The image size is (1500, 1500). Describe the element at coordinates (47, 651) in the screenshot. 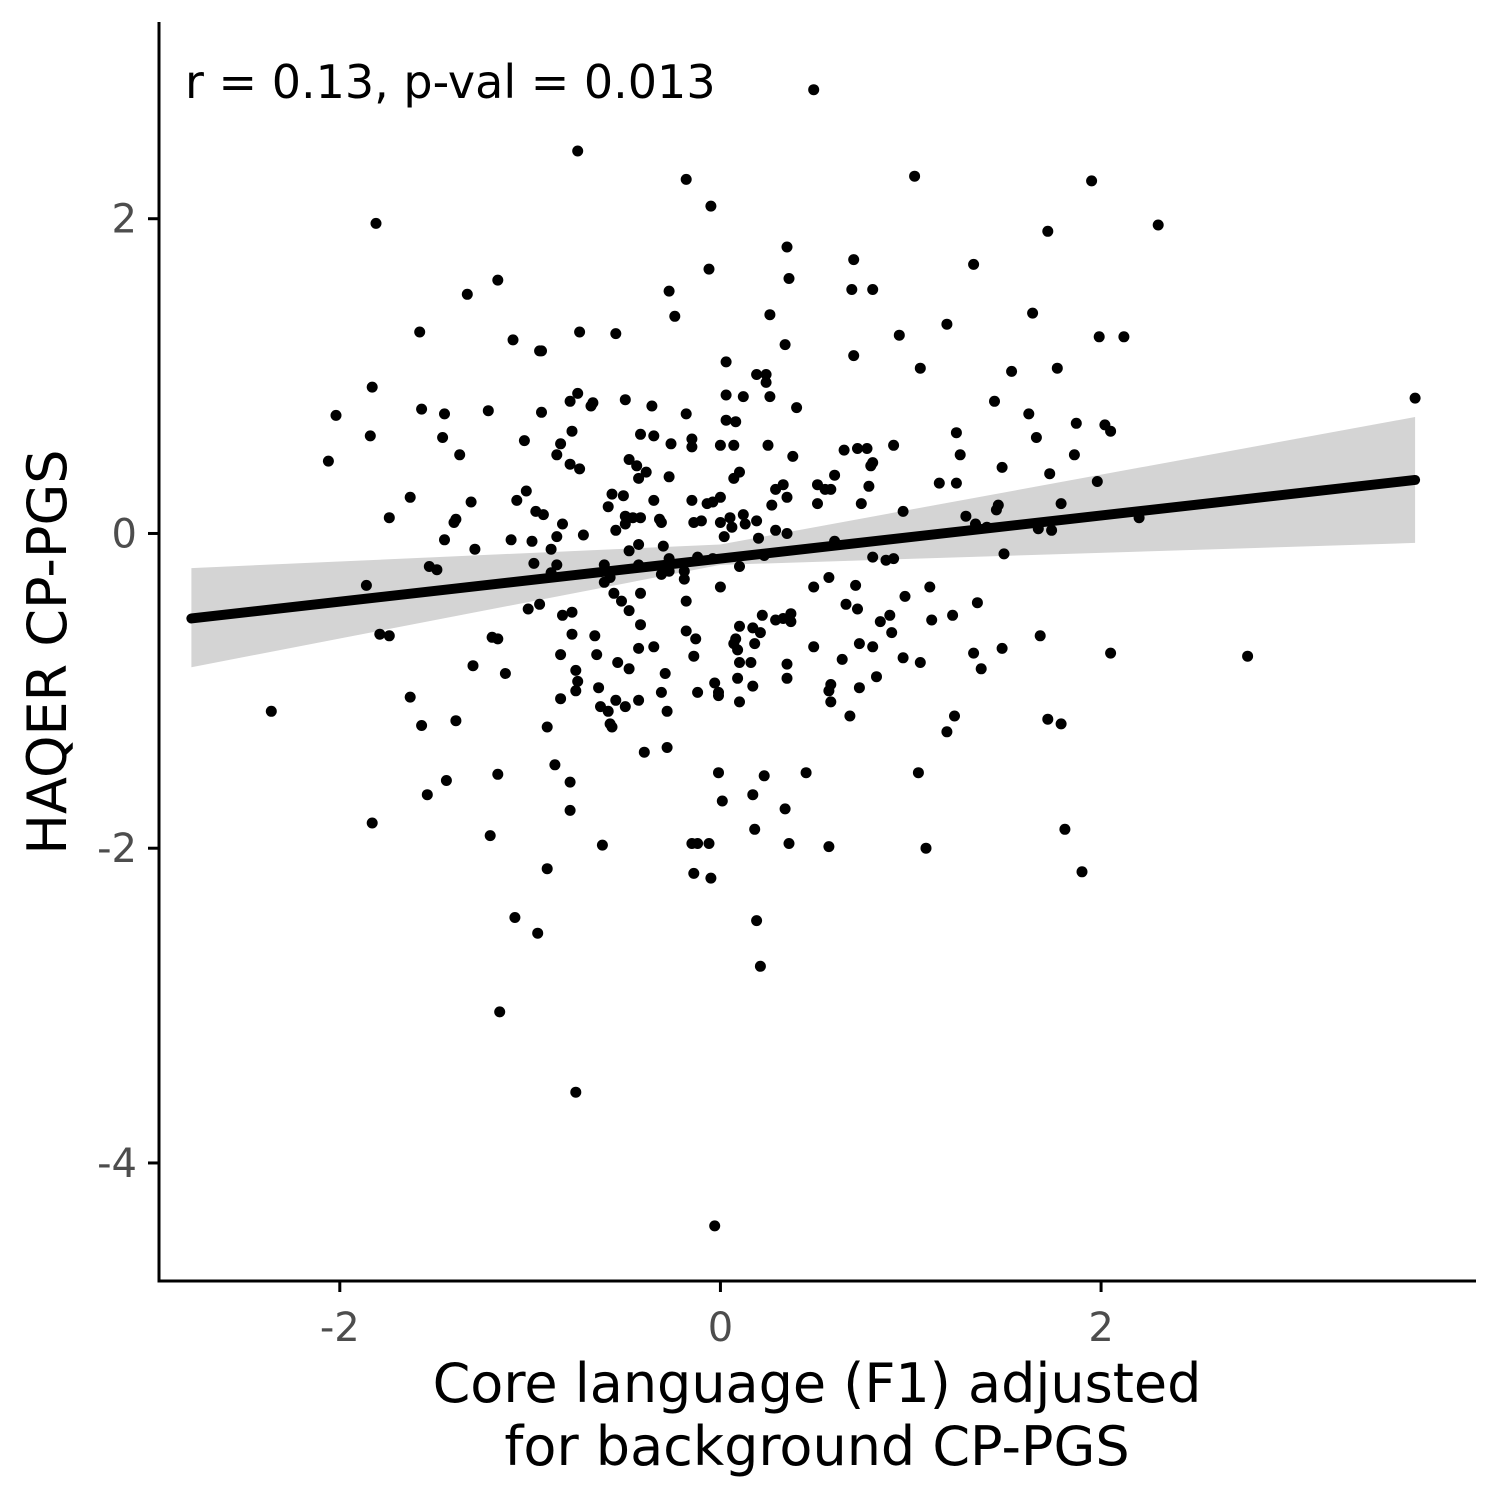

I see `y-axis-title: HAQER CP-PGS` at that location.